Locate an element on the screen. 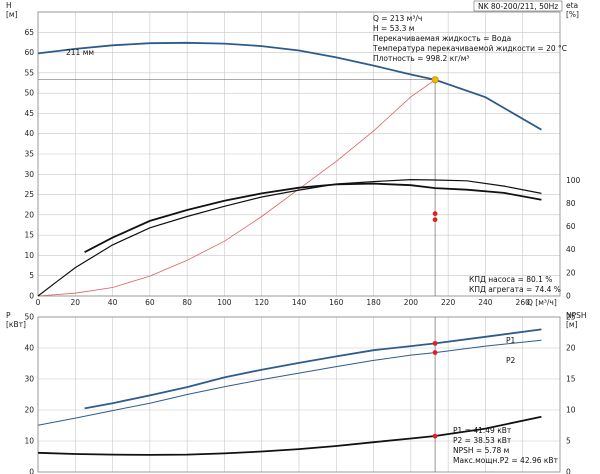 The height and width of the screenshot is (474, 600). npsh-required-curve is located at coordinates (289, 435).